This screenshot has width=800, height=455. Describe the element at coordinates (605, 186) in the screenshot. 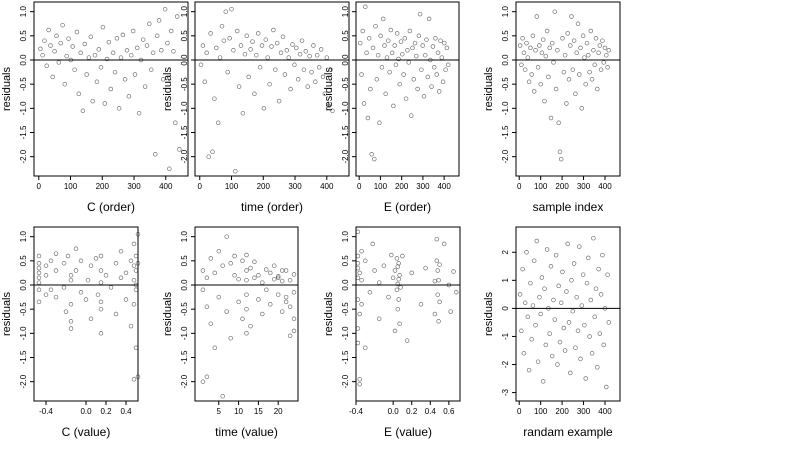

I see `x-tick-label: 400` at that location.